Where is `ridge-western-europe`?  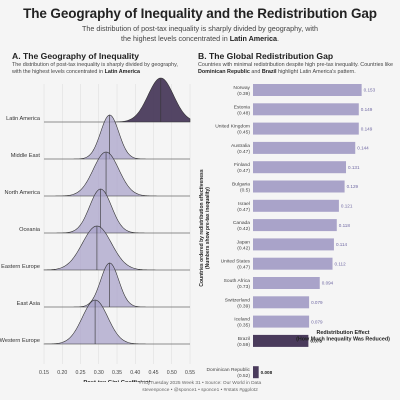
ridge-western-europe is located at coordinates (116, 322).